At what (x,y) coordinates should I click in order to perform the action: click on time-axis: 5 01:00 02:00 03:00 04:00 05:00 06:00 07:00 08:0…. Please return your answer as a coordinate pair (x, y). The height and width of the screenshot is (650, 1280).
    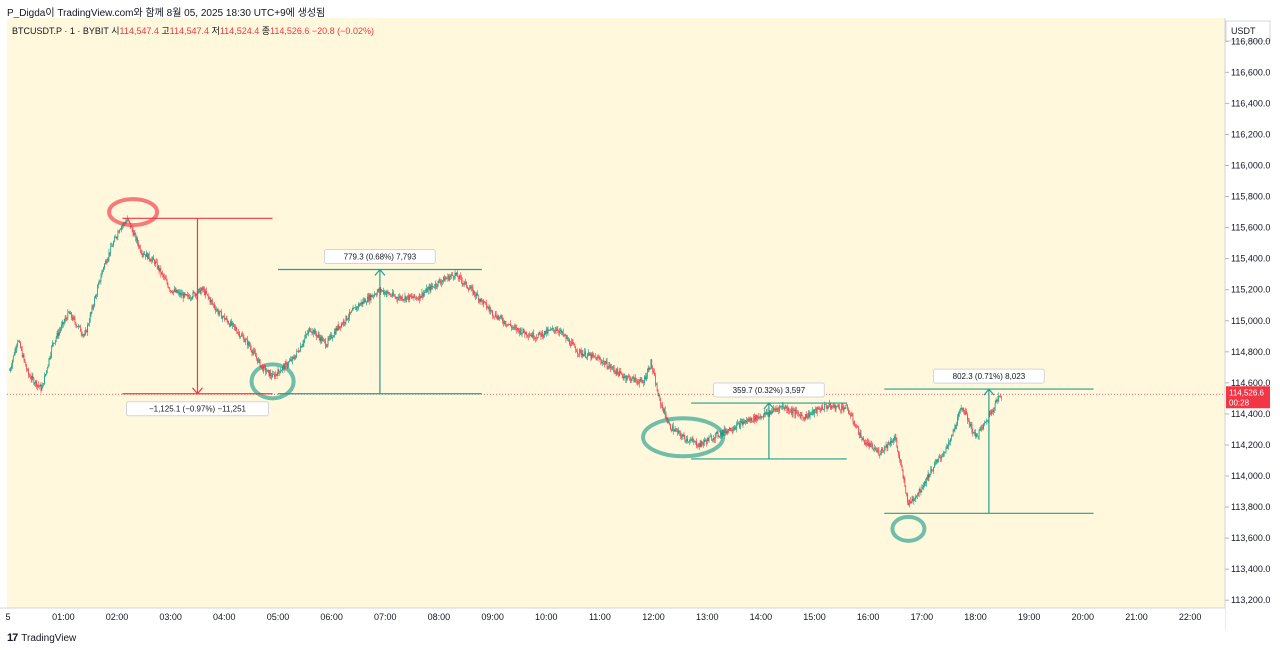
    Looking at the image, I should click on (612, 618).